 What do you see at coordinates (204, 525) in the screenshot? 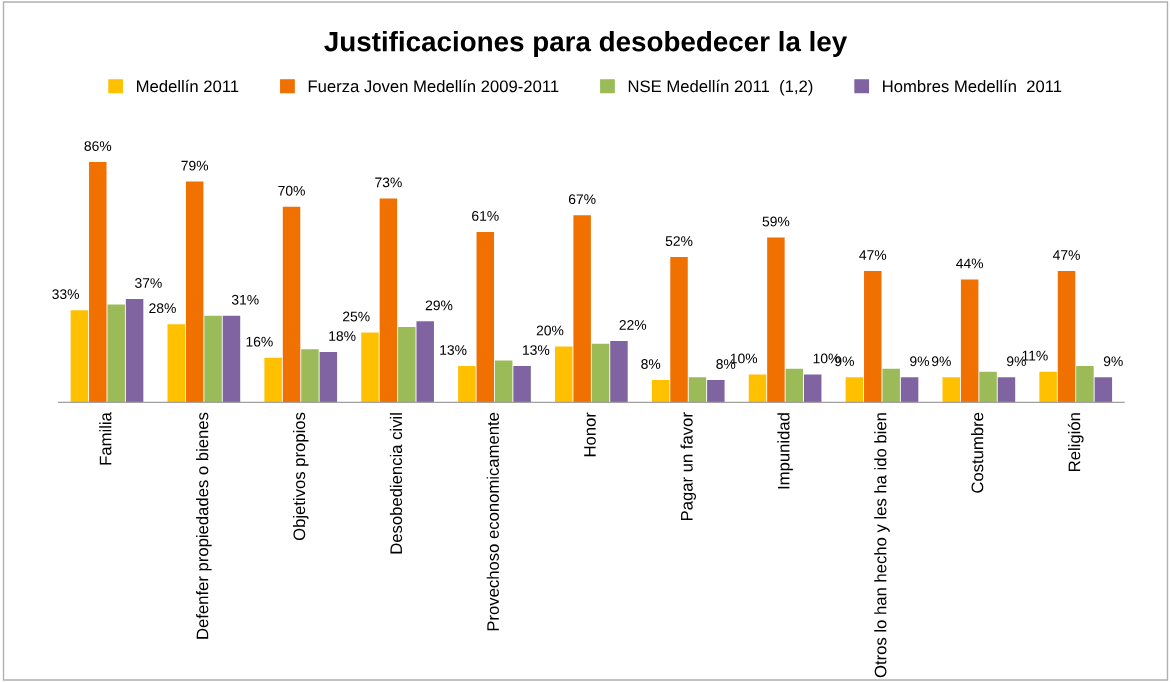
I see `x-tick-label: Defenfer propiedades o bienes` at bounding box center [204, 525].